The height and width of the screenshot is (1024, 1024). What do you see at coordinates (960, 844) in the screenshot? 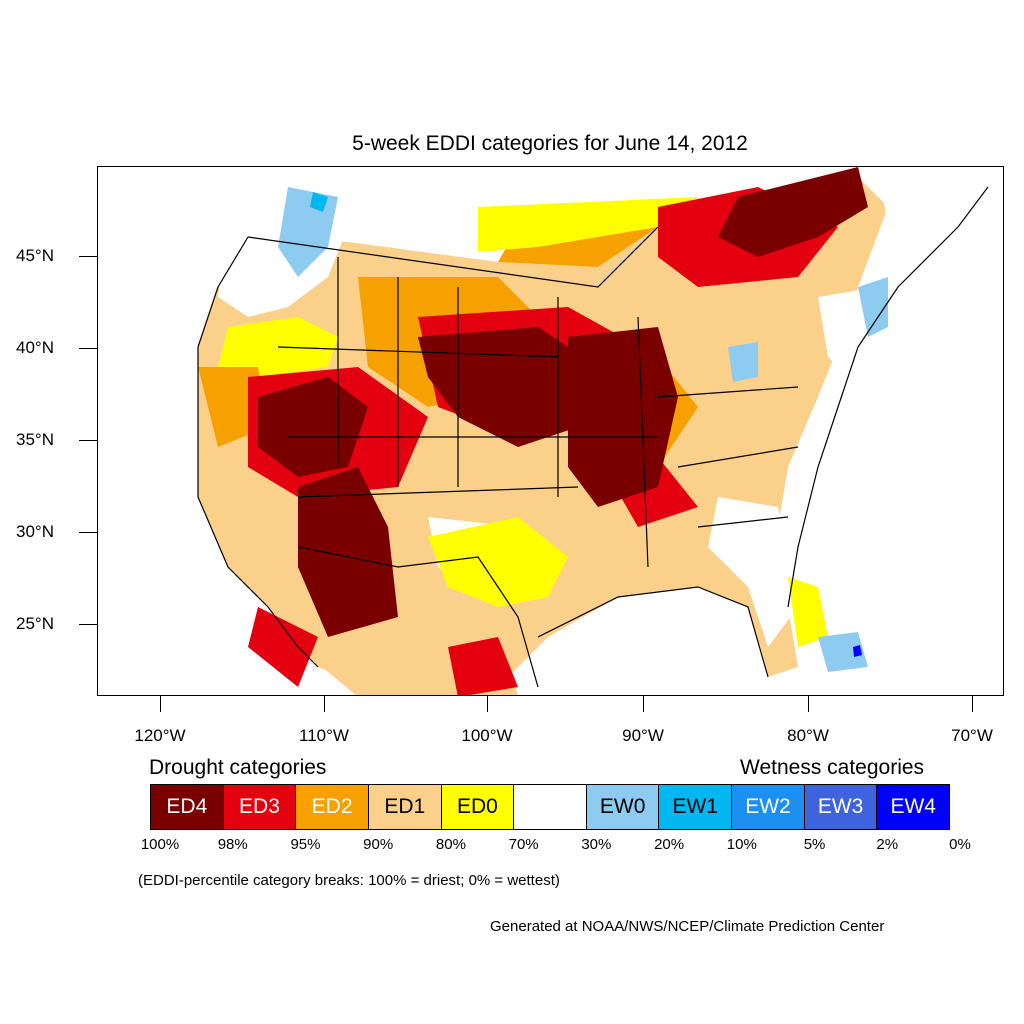
I see `legend-break-label: 0%` at bounding box center [960, 844].